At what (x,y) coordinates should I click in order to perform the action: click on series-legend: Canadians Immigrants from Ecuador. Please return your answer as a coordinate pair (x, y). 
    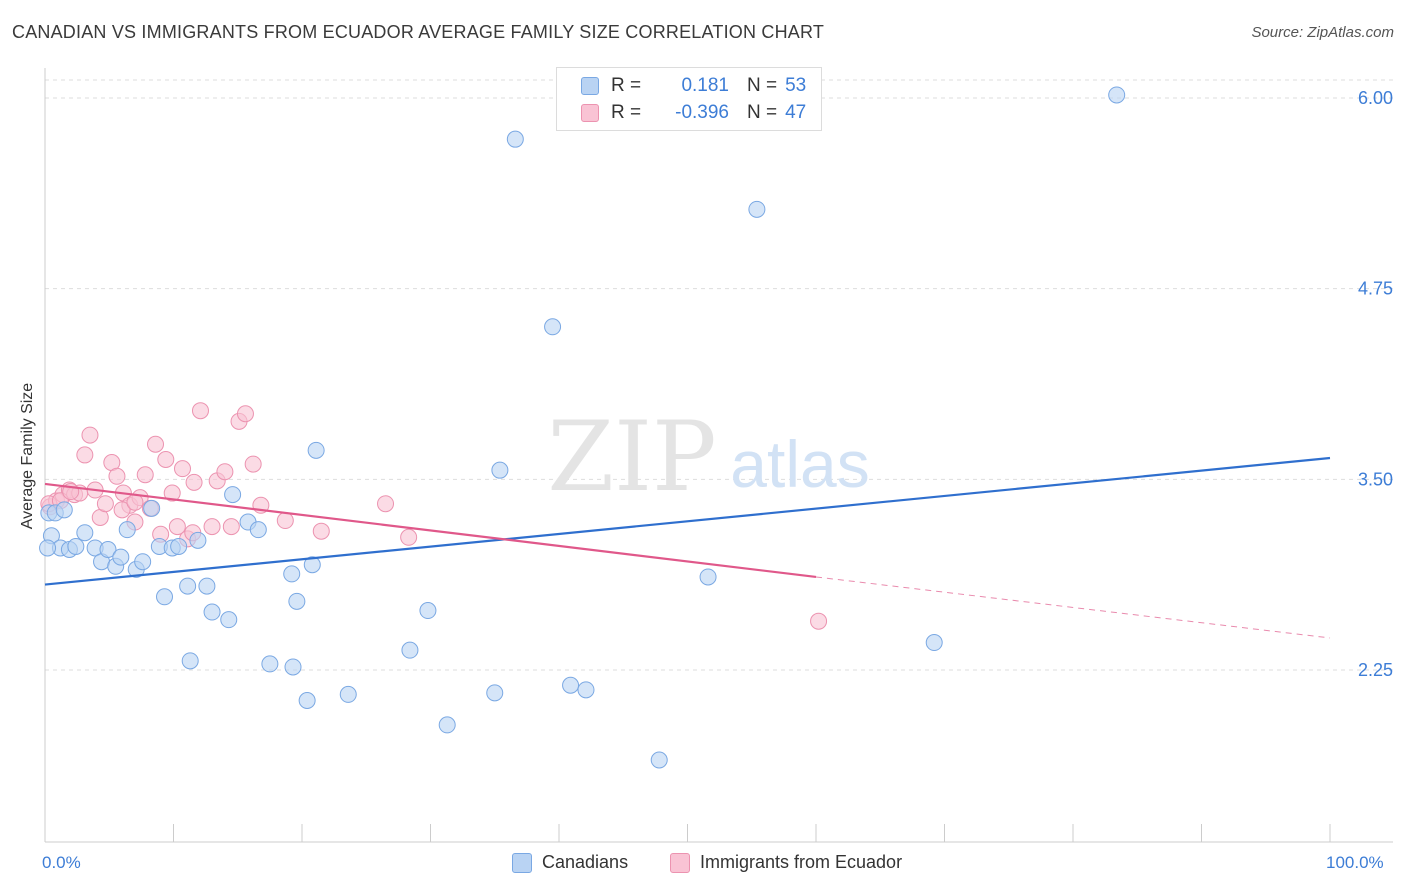
    Looking at the image, I should click on (703, 865).